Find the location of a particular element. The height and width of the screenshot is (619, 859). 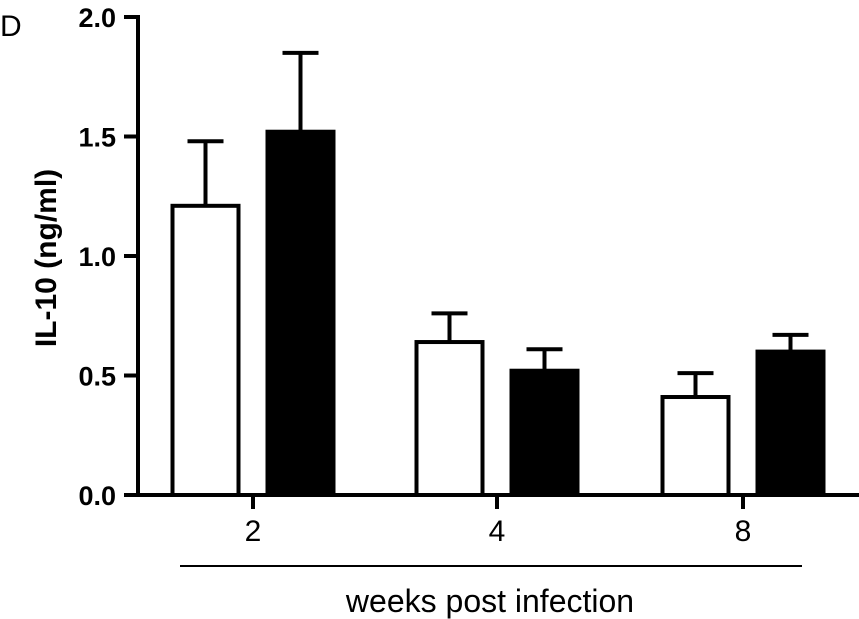

y-tick-labels: 0.0 0.5 1.0 1.5 2.0 is located at coordinates (97, 257).